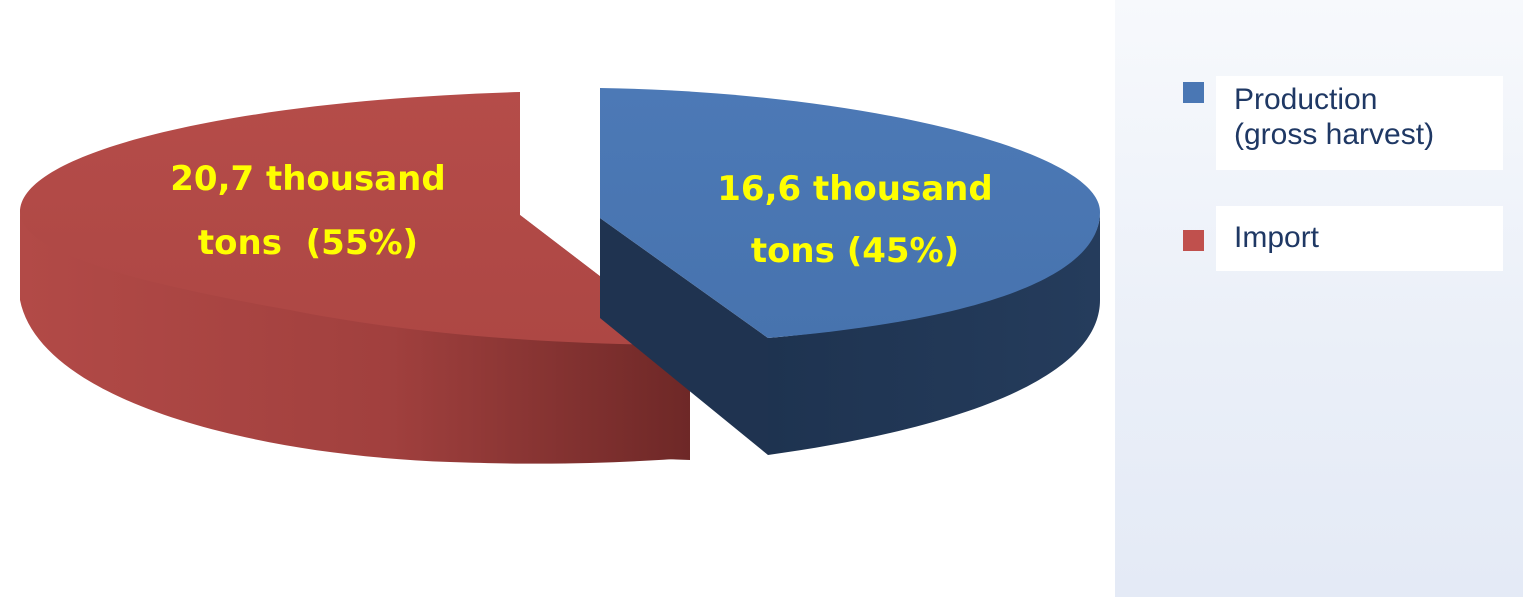 Image resolution: width=1523 pixels, height=597 pixels. What do you see at coordinates (308, 243) in the screenshot?
I see `pie-slice-import-label-line2: tons (55%)` at bounding box center [308, 243].